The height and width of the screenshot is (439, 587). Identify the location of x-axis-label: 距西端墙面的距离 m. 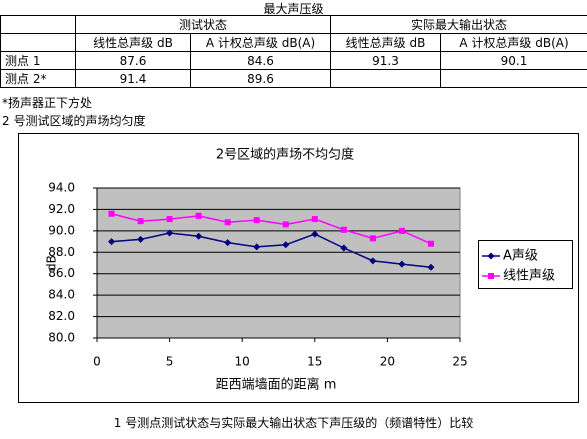
(276, 385).